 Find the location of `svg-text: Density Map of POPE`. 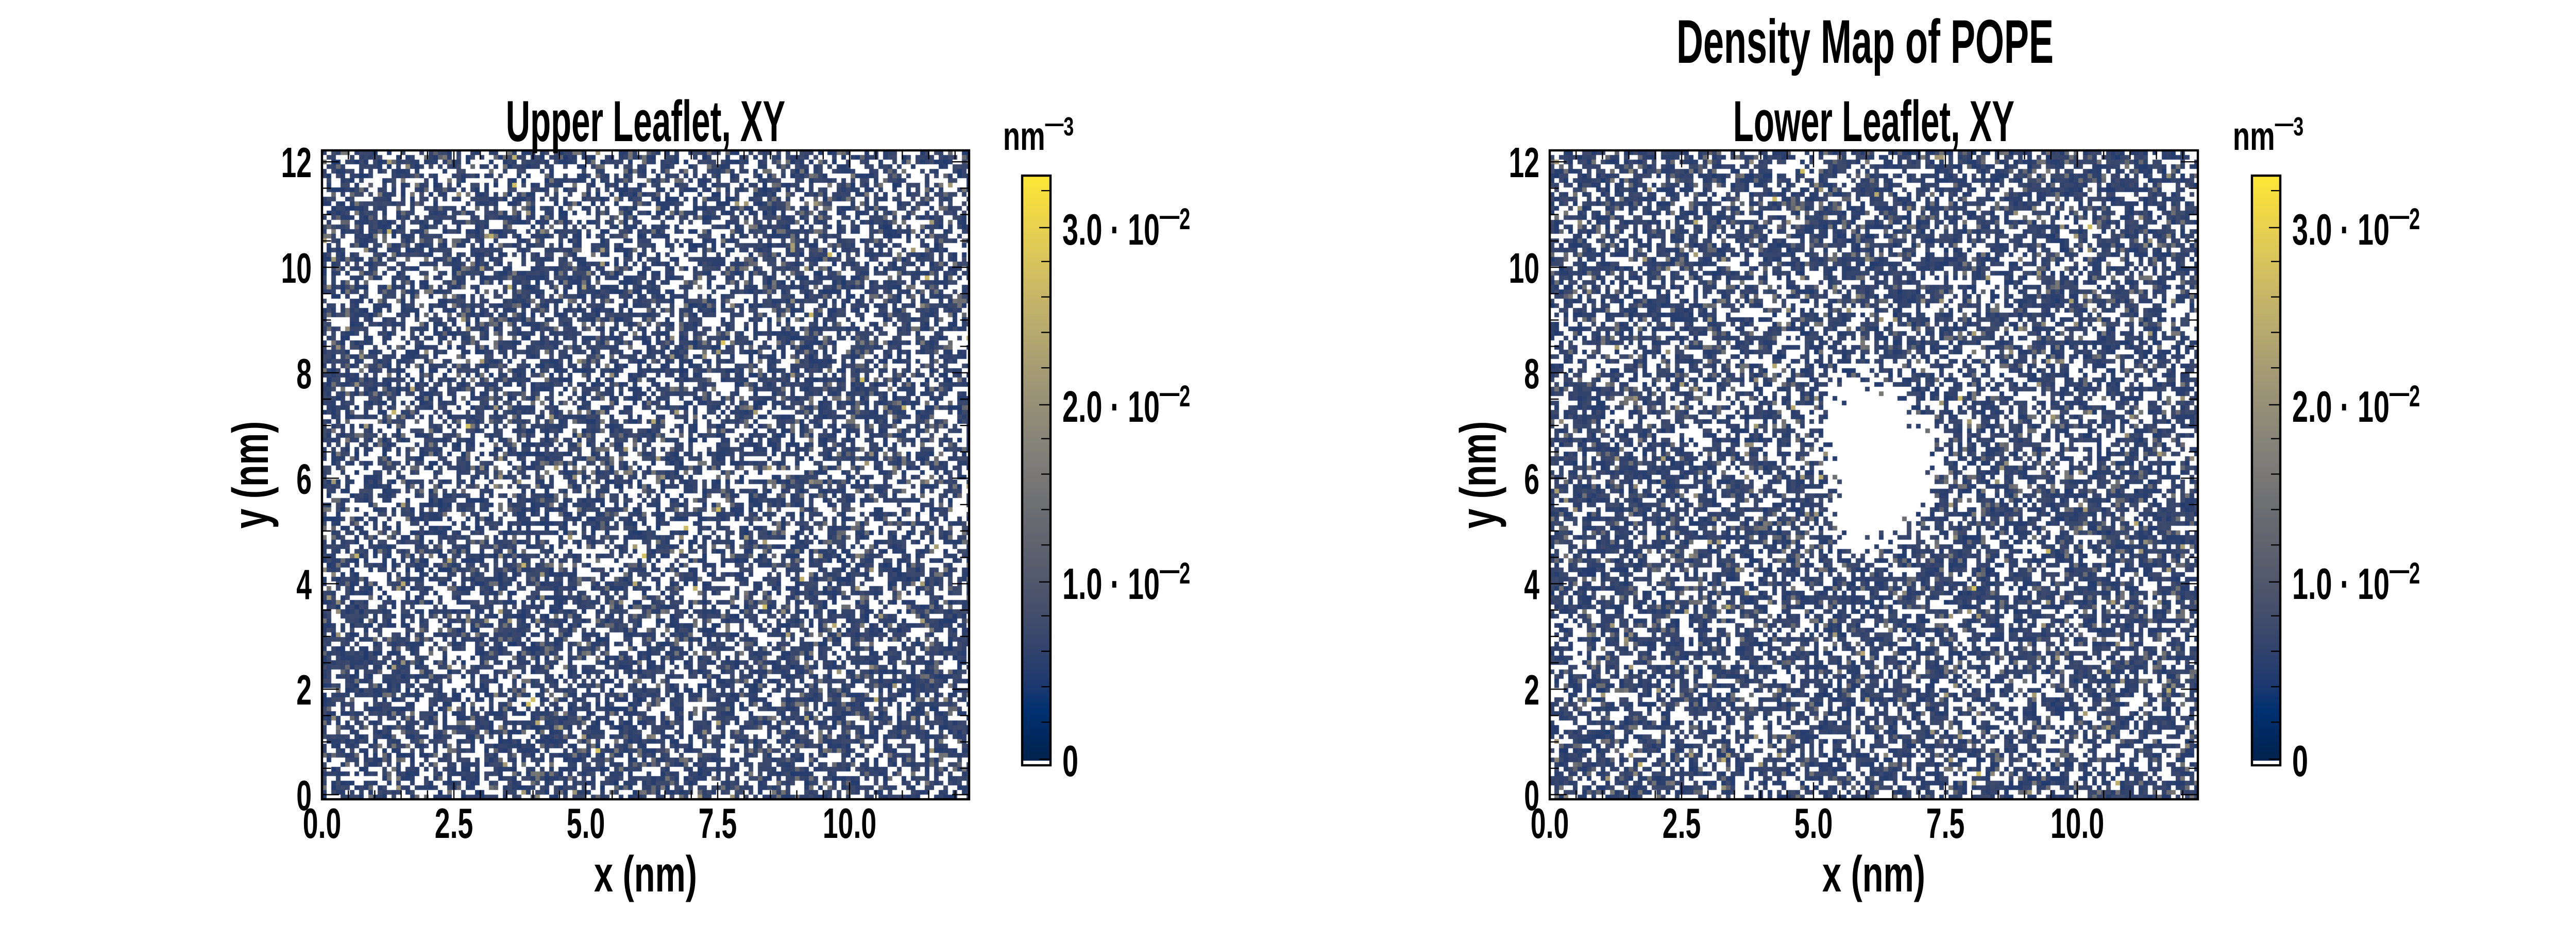

svg-text: Density Map of POPE is located at coordinates (1865, 41).